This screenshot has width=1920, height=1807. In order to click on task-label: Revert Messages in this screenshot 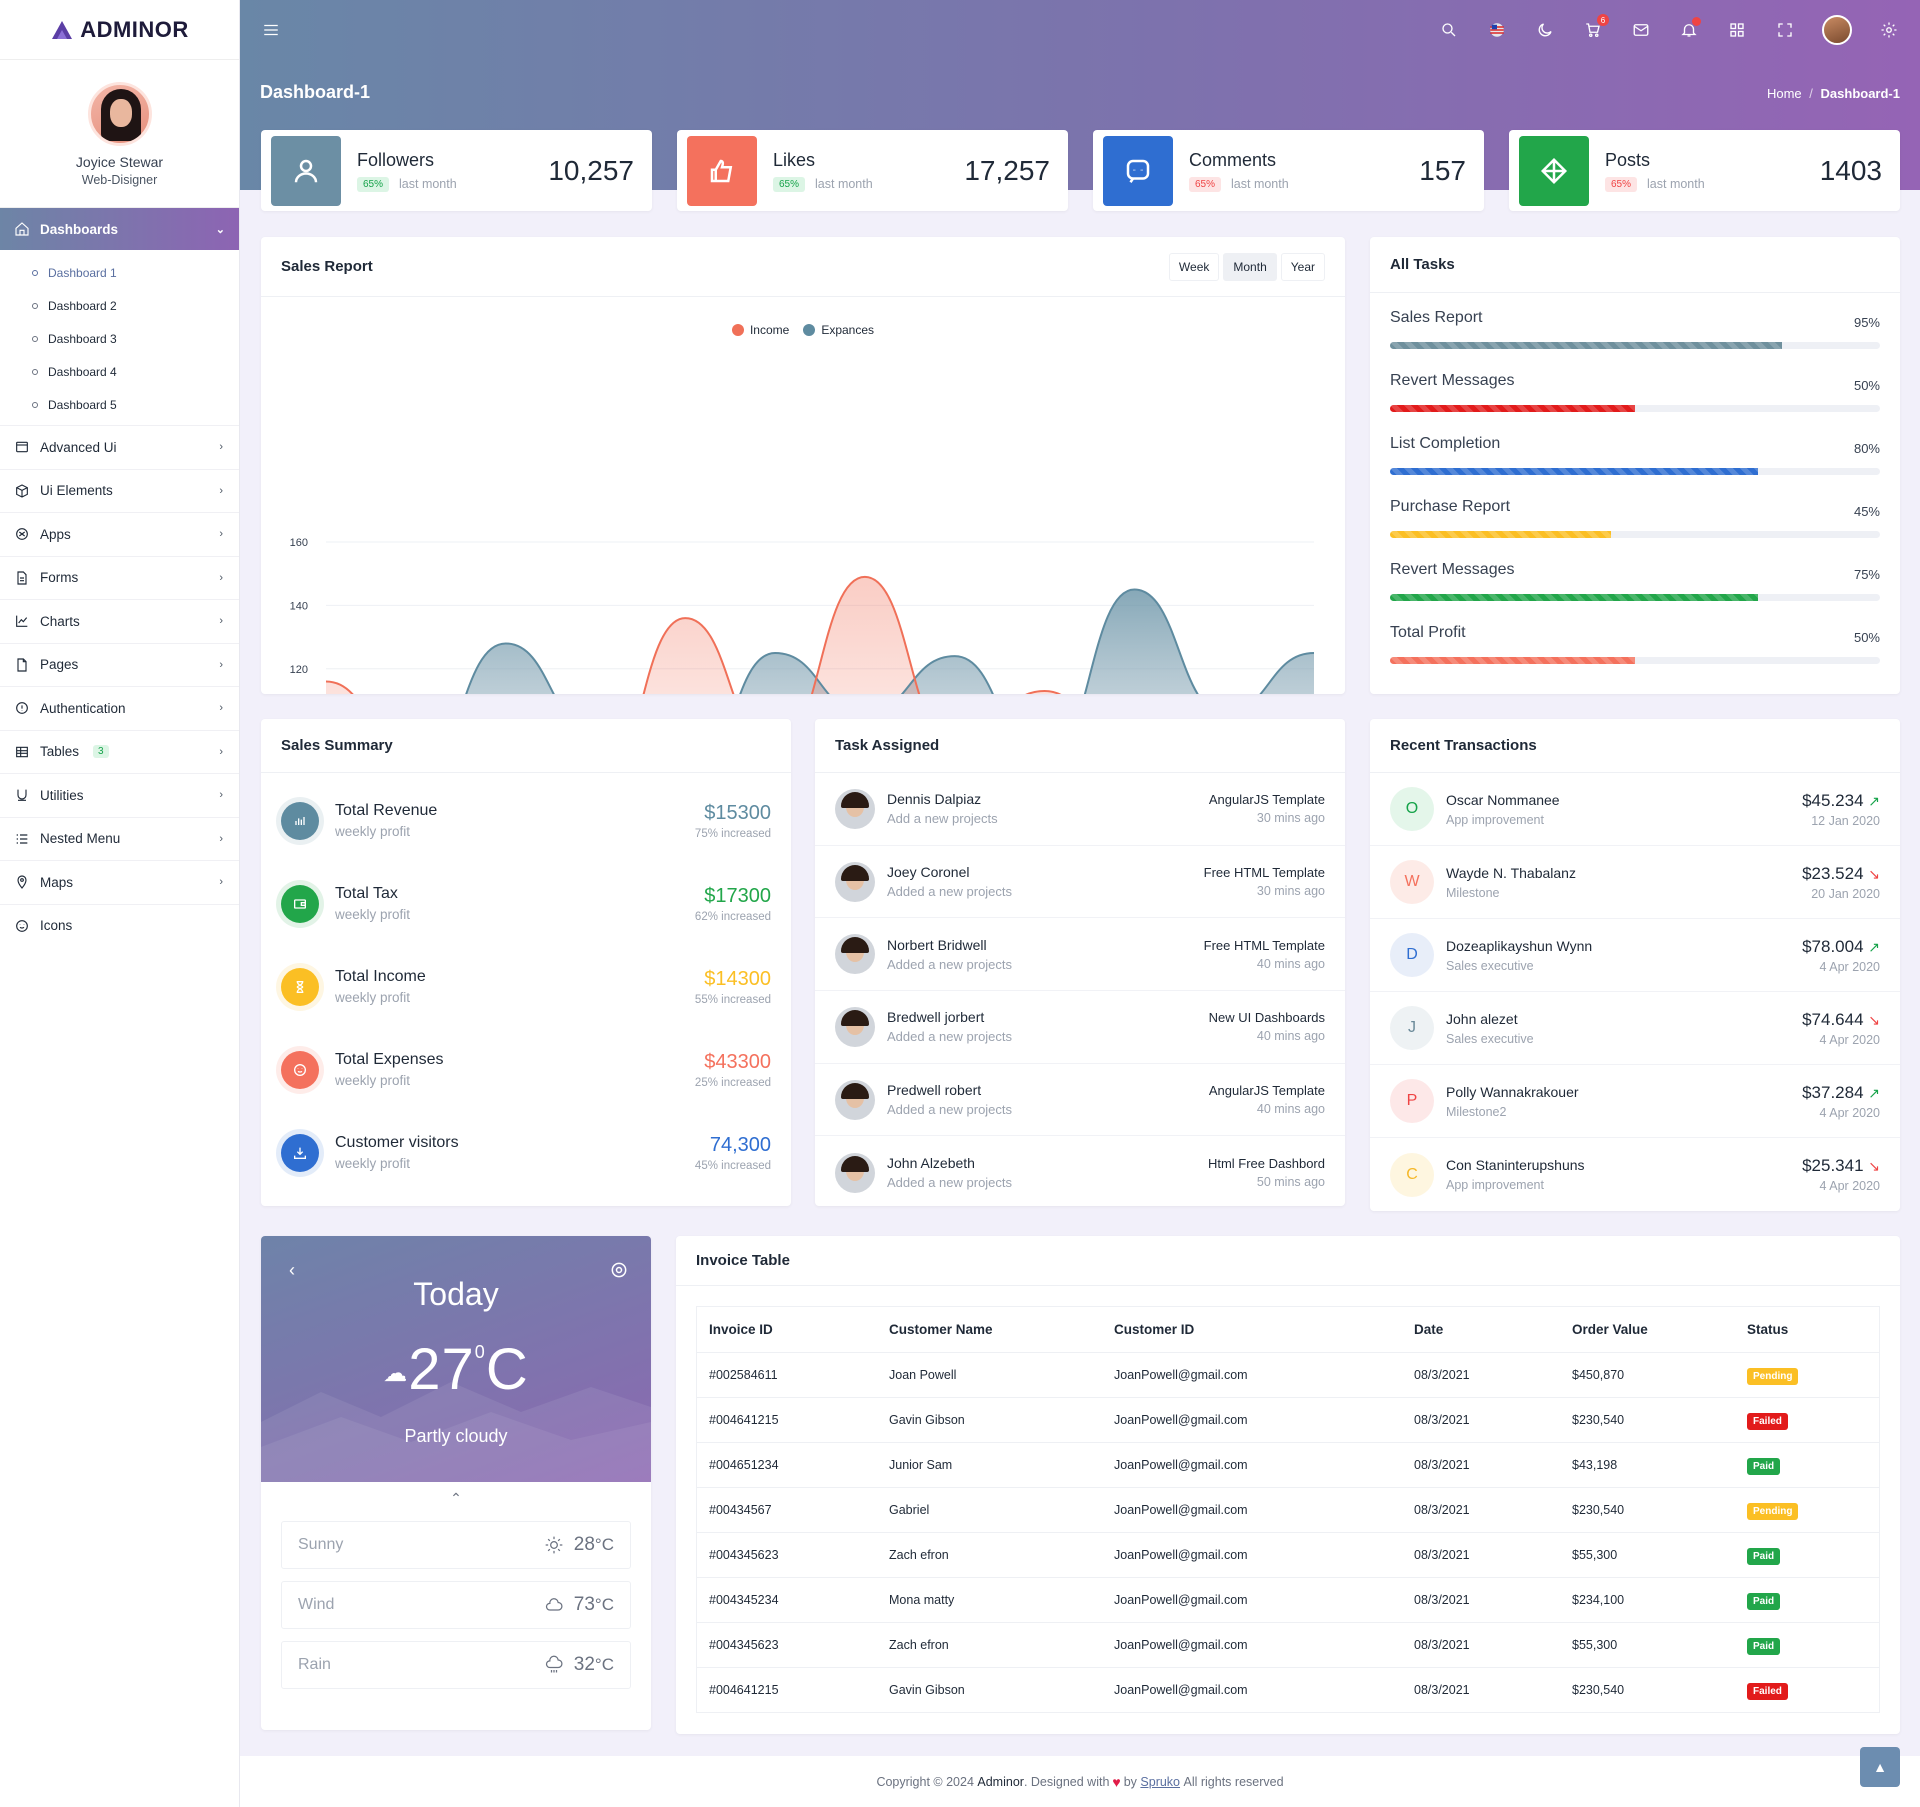, I will do `click(1452, 380)`.